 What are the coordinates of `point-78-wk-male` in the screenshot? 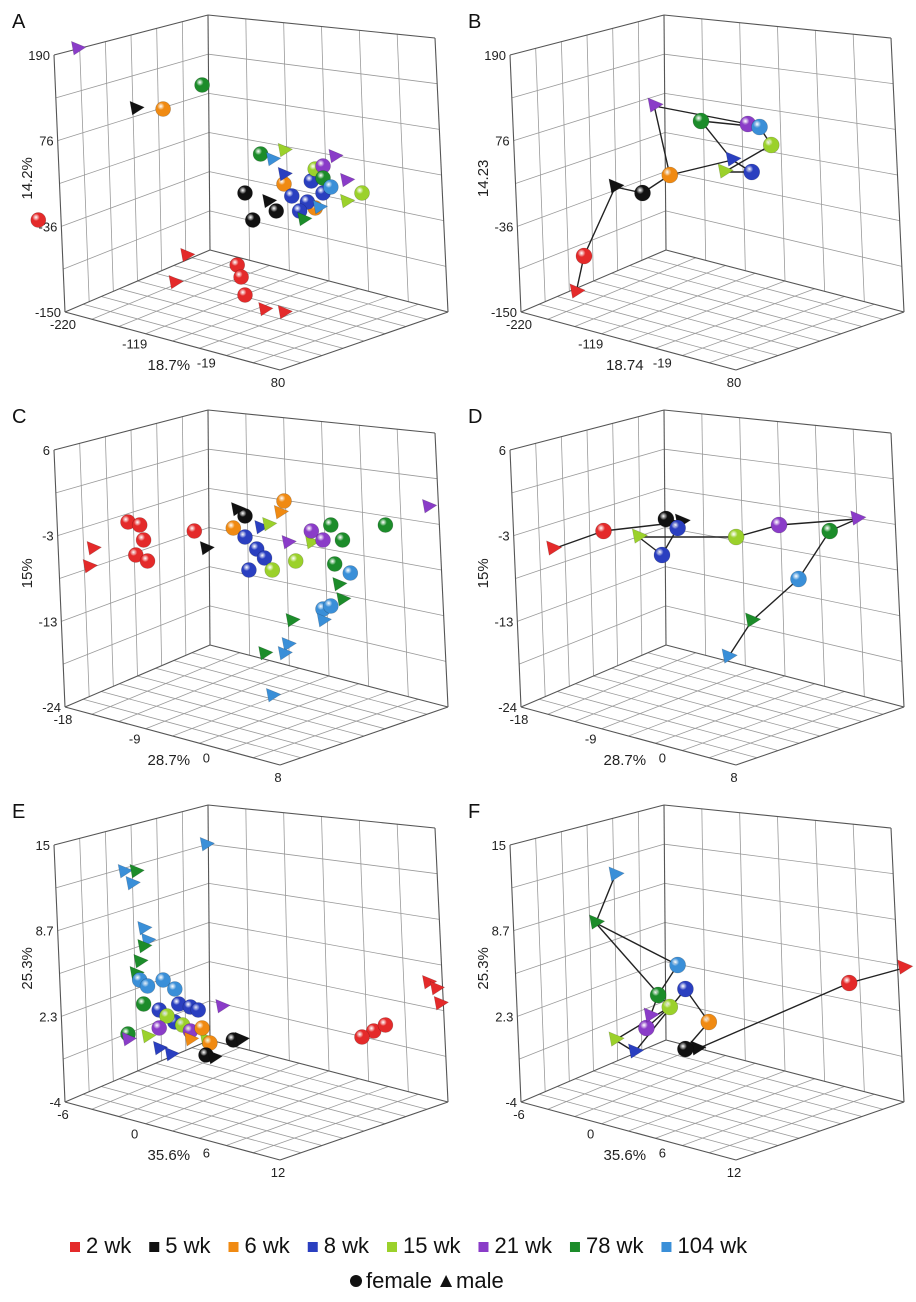 It's located at (293, 620).